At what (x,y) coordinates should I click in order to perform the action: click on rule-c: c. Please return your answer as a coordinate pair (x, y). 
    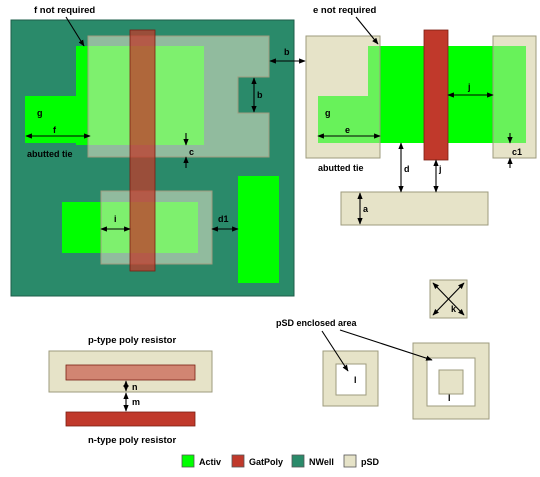
    Looking at the image, I should click on (191, 152).